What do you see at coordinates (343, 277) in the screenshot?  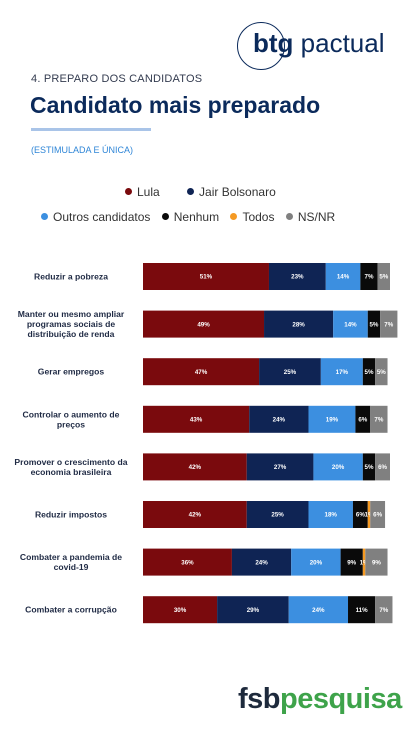 I see `data-label-outros-candidatos: 14%` at bounding box center [343, 277].